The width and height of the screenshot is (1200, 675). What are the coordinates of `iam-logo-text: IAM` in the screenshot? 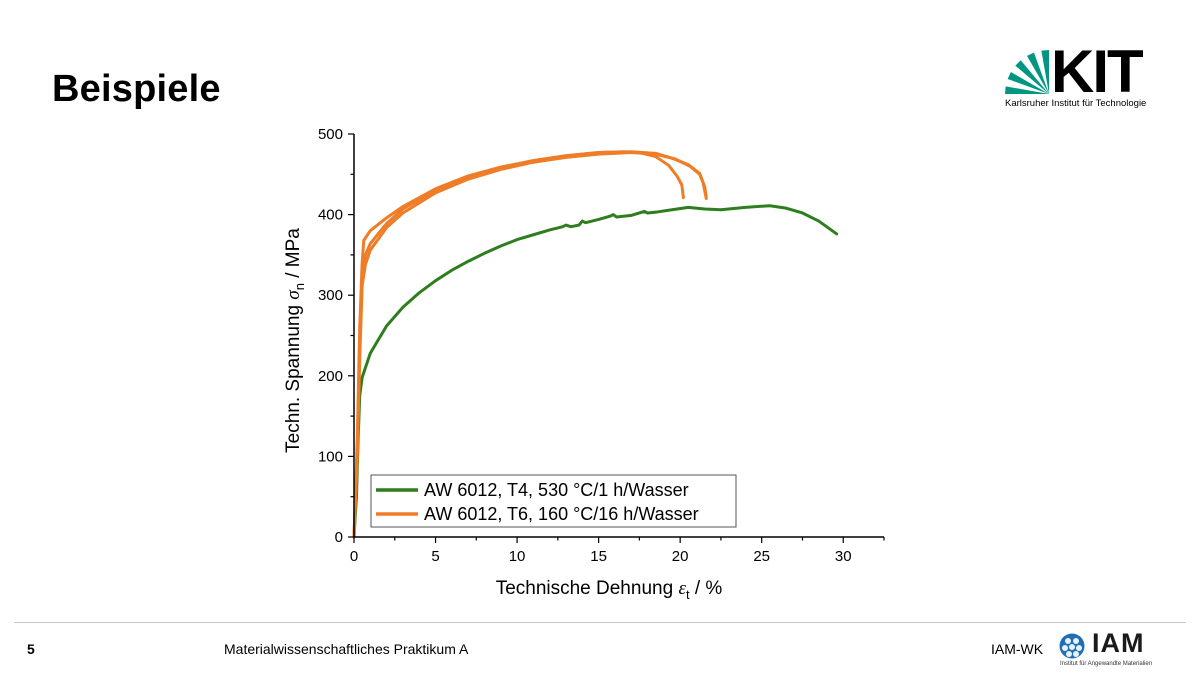 It's located at (1118, 643).